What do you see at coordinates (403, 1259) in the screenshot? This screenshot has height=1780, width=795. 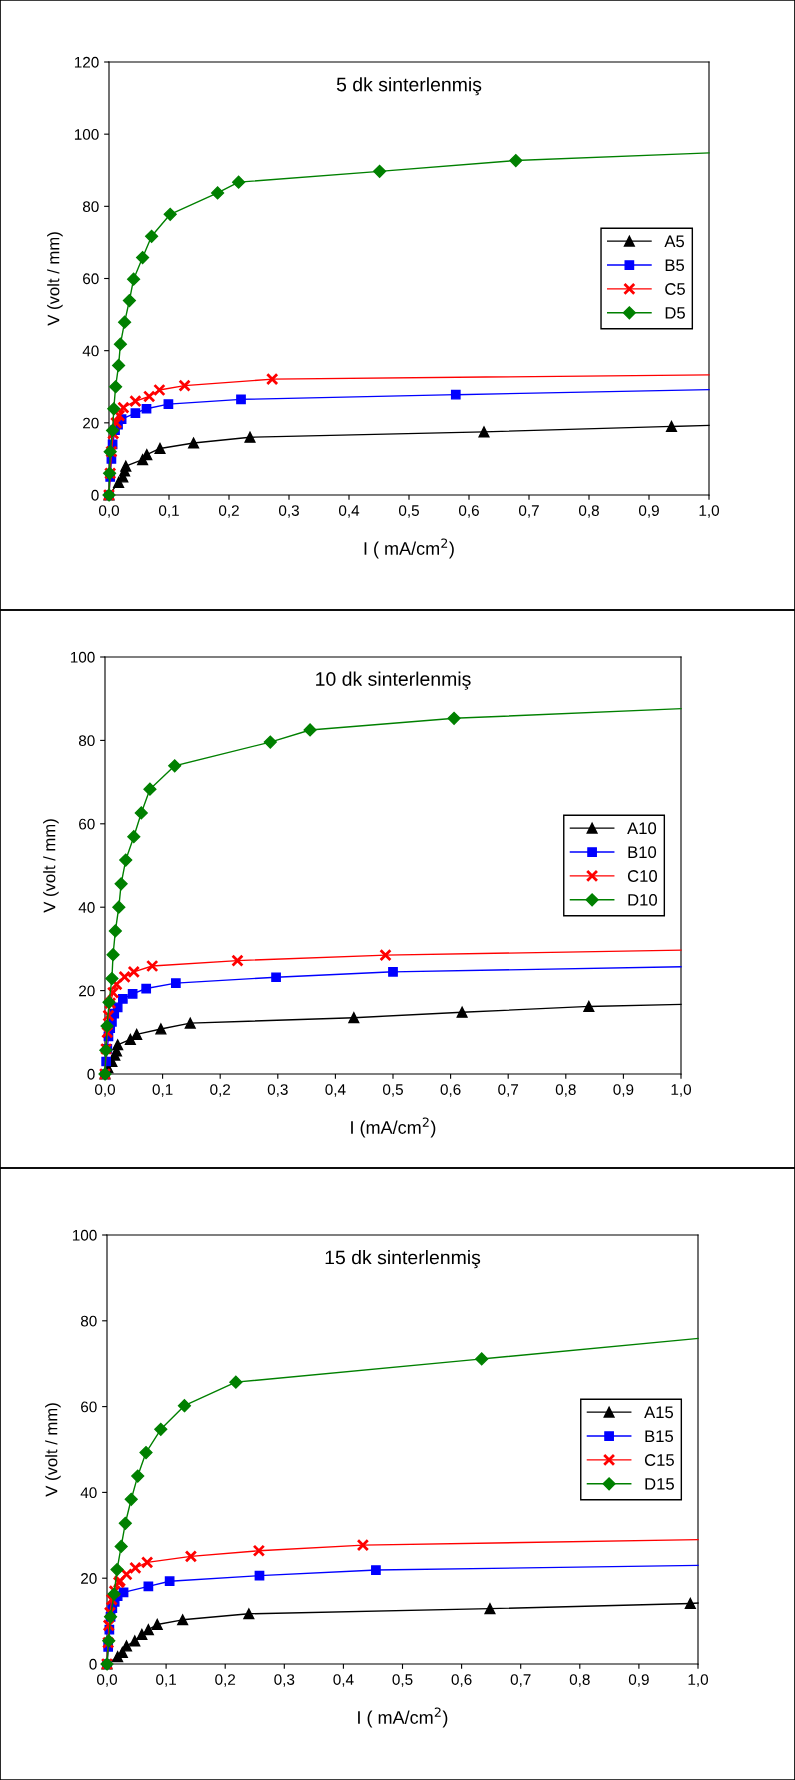 I see `text: 15 dk sinterlenmiş` at bounding box center [403, 1259].